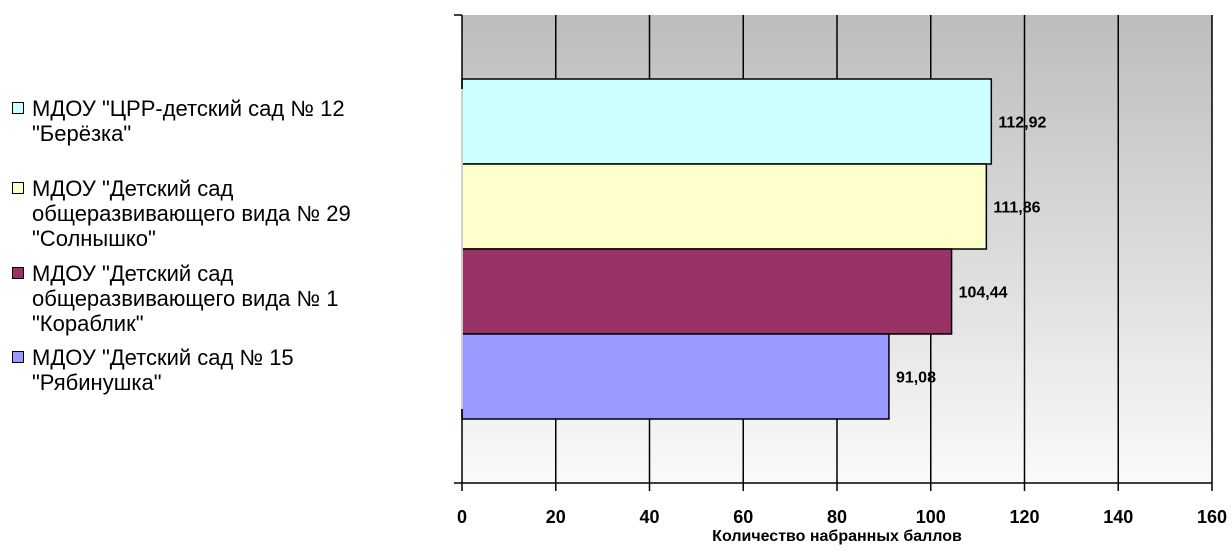 Image resolution: width=1232 pixels, height=552 pixels. What do you see at coordinates (556, 517) in the screenshot?
I see `x-tick-label-20: 20` at bounding box center [556, 517].